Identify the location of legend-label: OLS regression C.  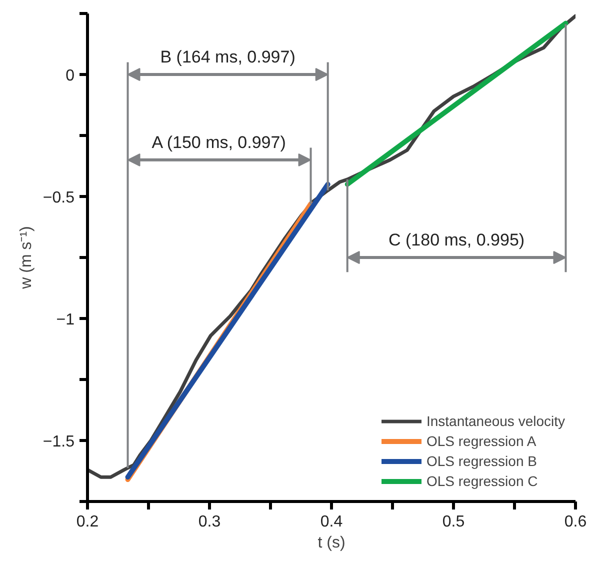
(482, 481).